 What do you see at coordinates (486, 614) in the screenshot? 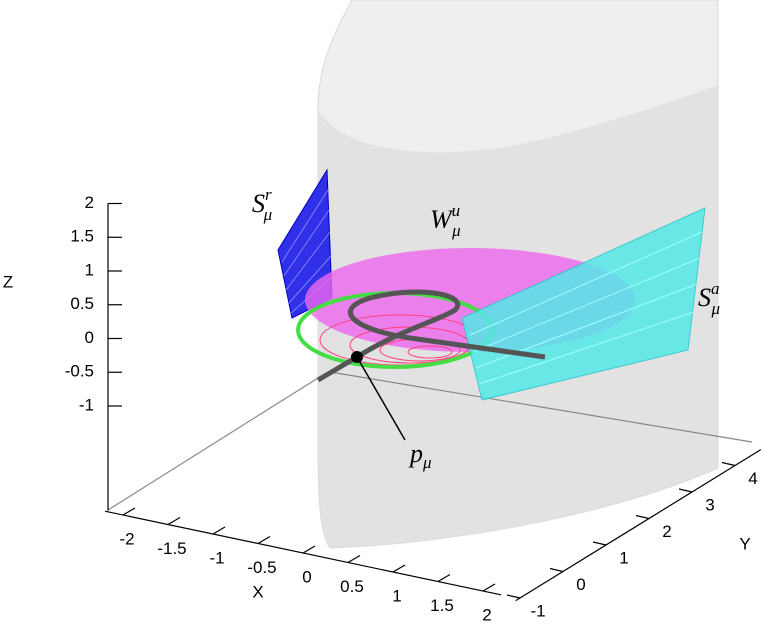
I see `x-tick-label: 2` at bounding box center [486, 614].